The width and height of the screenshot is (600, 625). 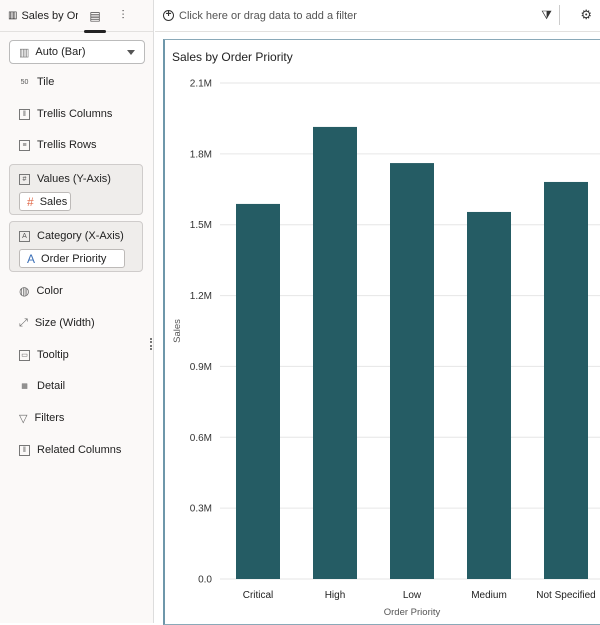 I want to click on values-well: # Values (Y-Axis) # Sales, so click(x=76, y=189).